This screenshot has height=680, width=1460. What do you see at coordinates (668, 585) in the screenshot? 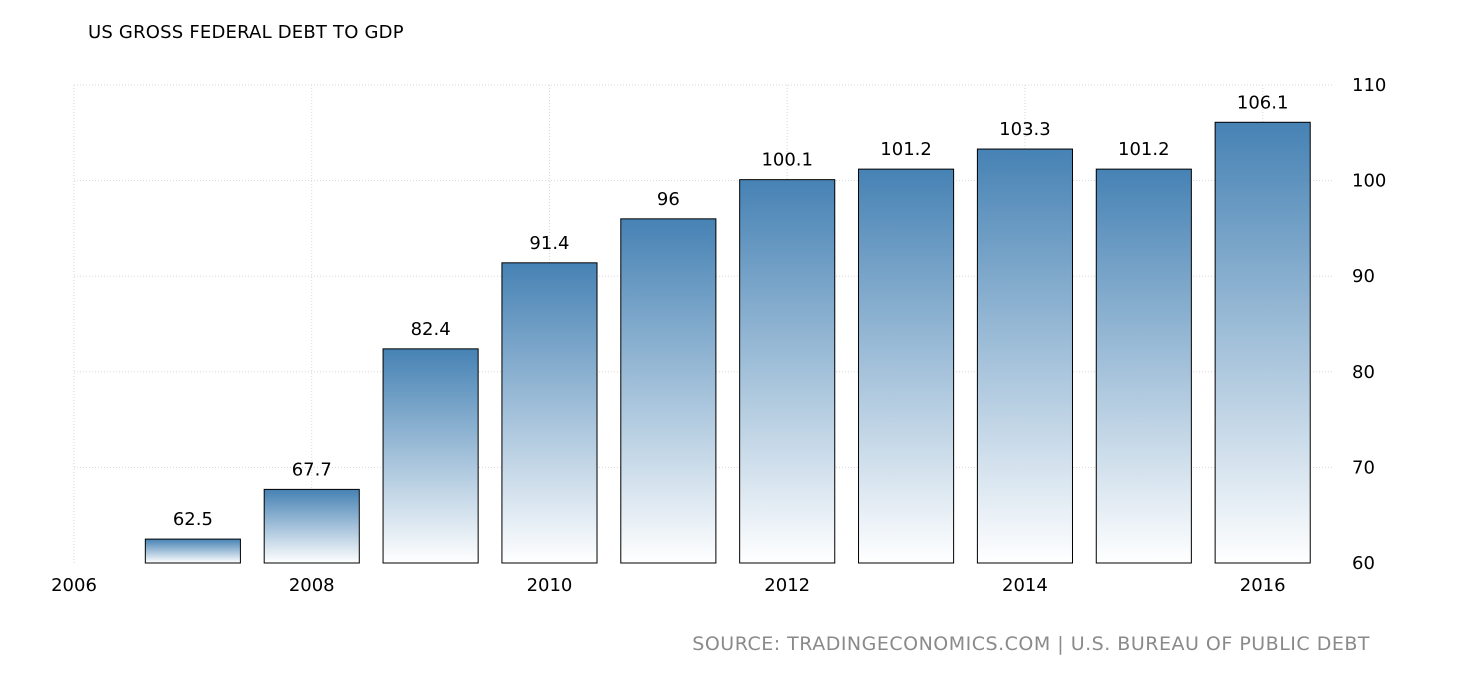
I see `x-axis: 2006 2008 2010 2012 2014 2016` at bounding box center [668, 585].